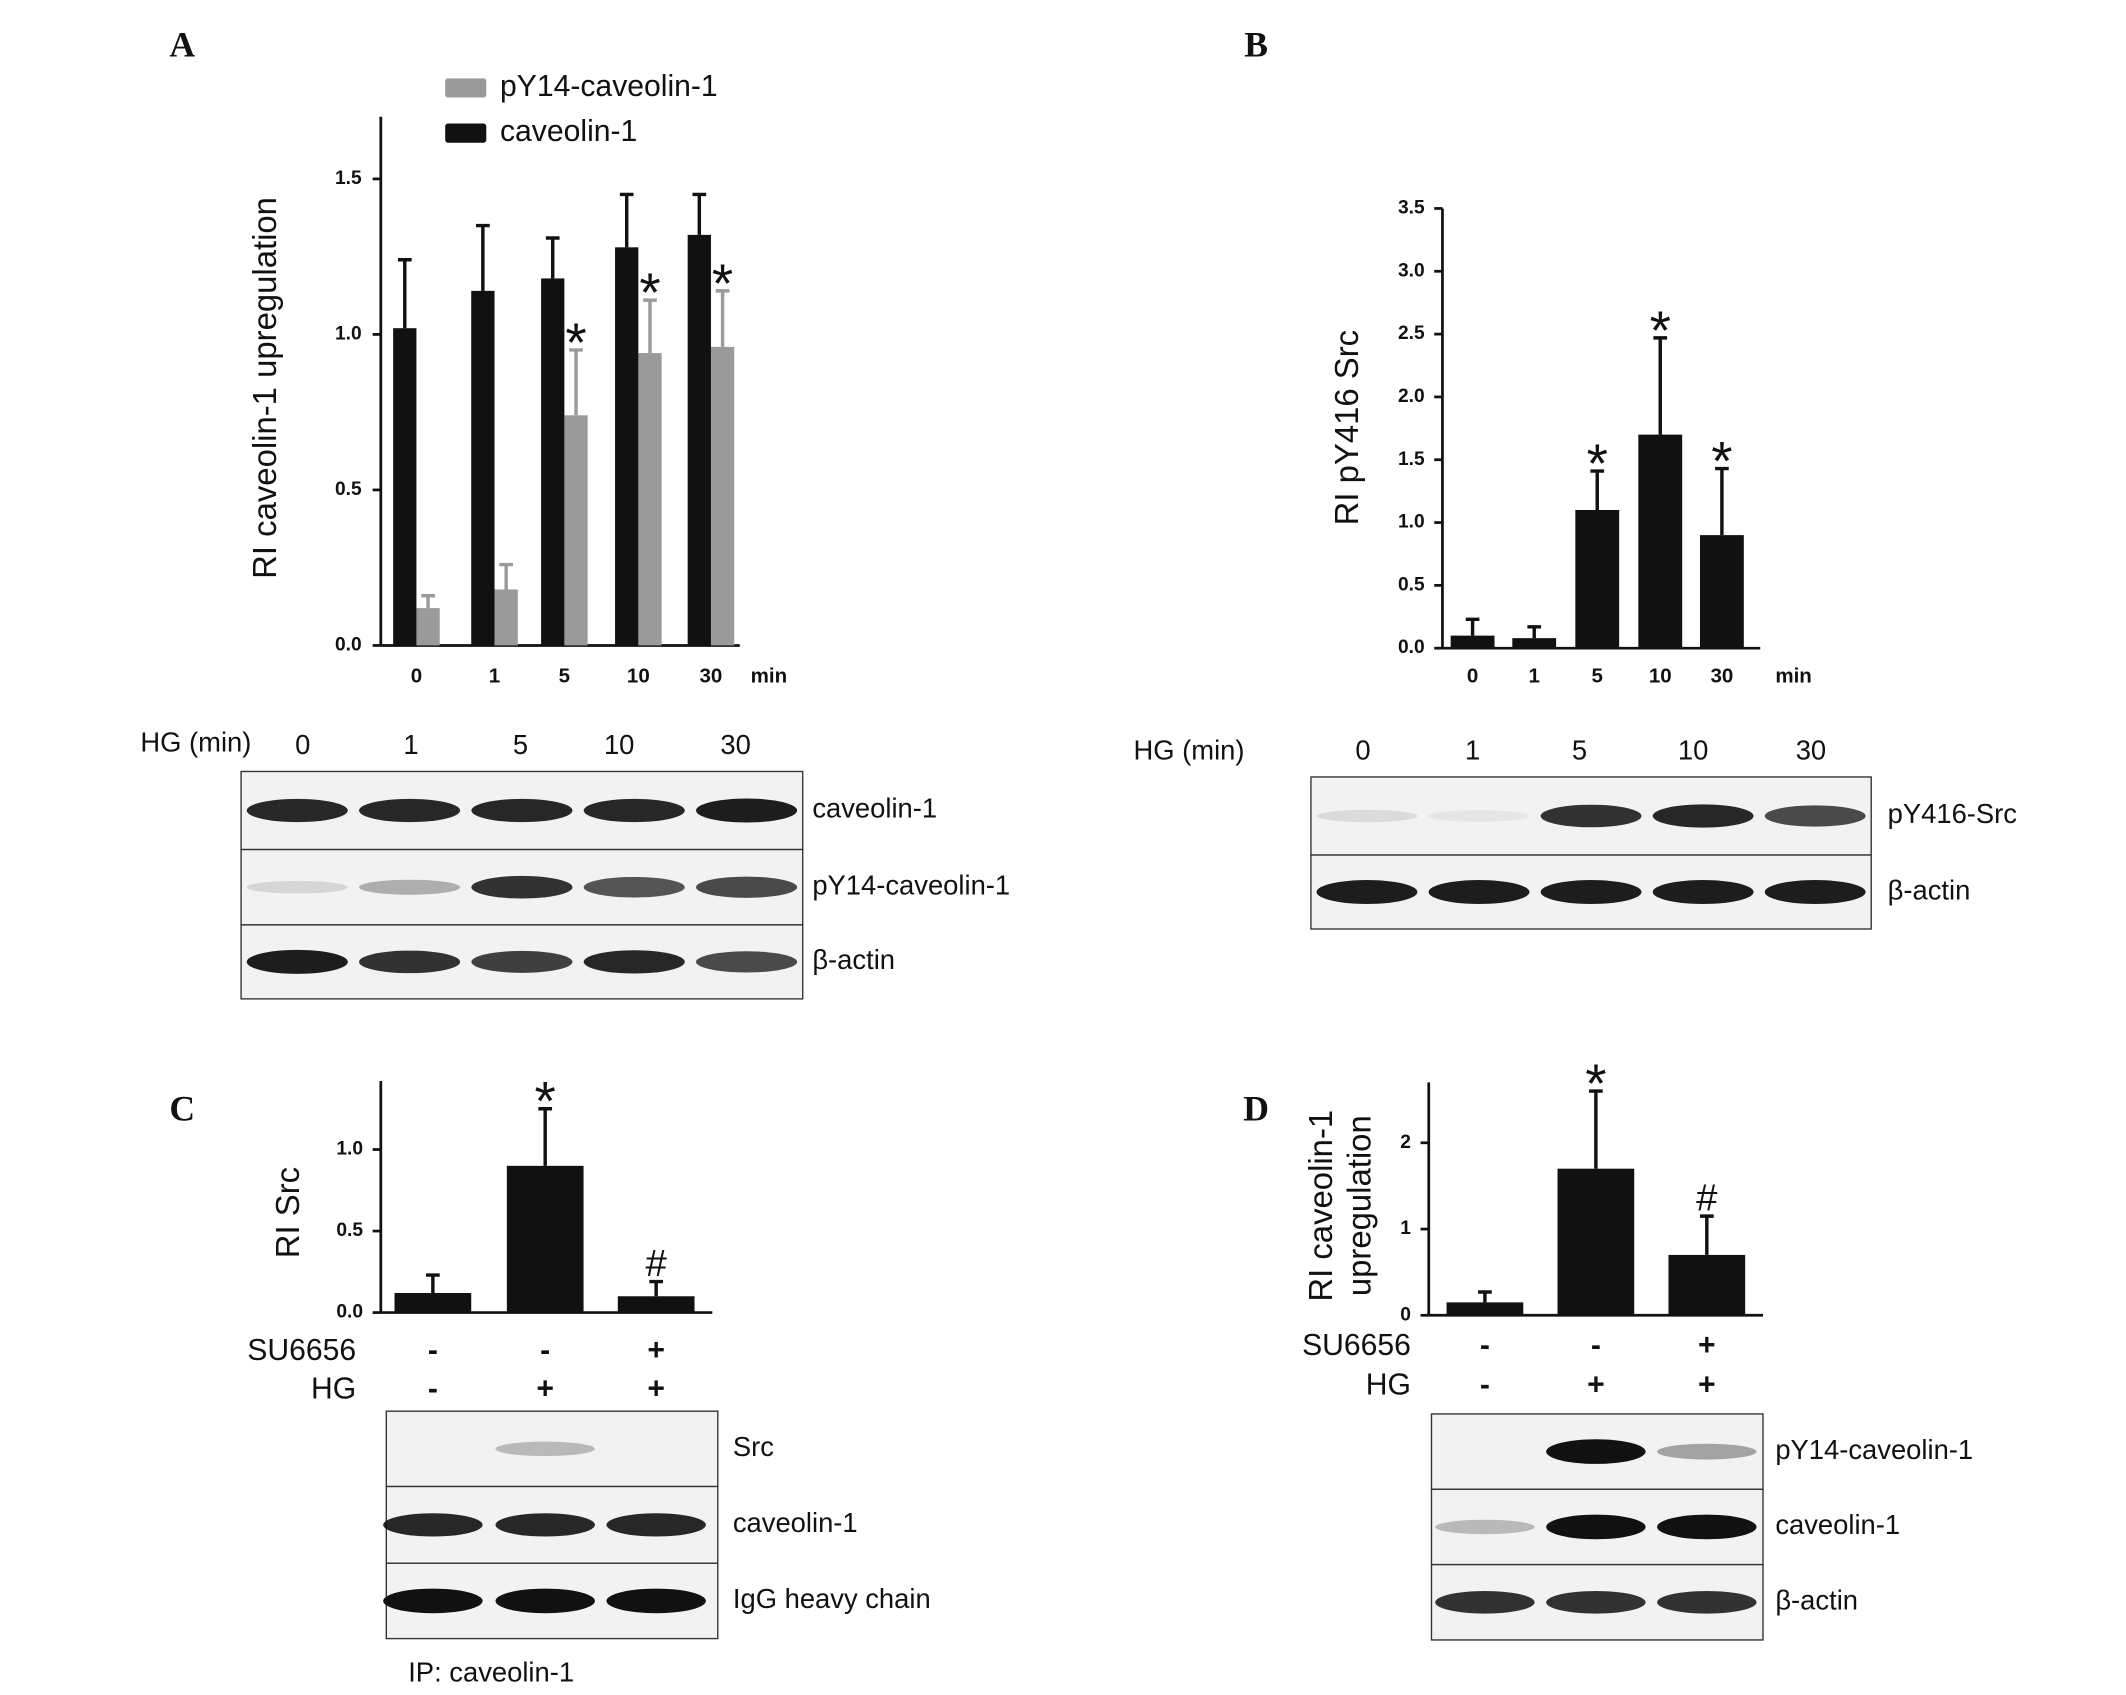 This screenshot has width=2126, height=1695. What do you see at coordinates (568, 131) in the screenshot?
I see `legend-label: caveolin-1` at bounding box center [568, 131].